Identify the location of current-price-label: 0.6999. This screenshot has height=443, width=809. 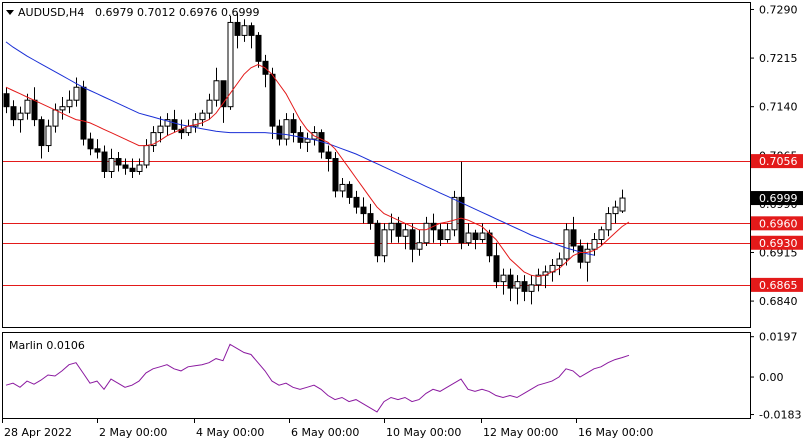
(778, 198).